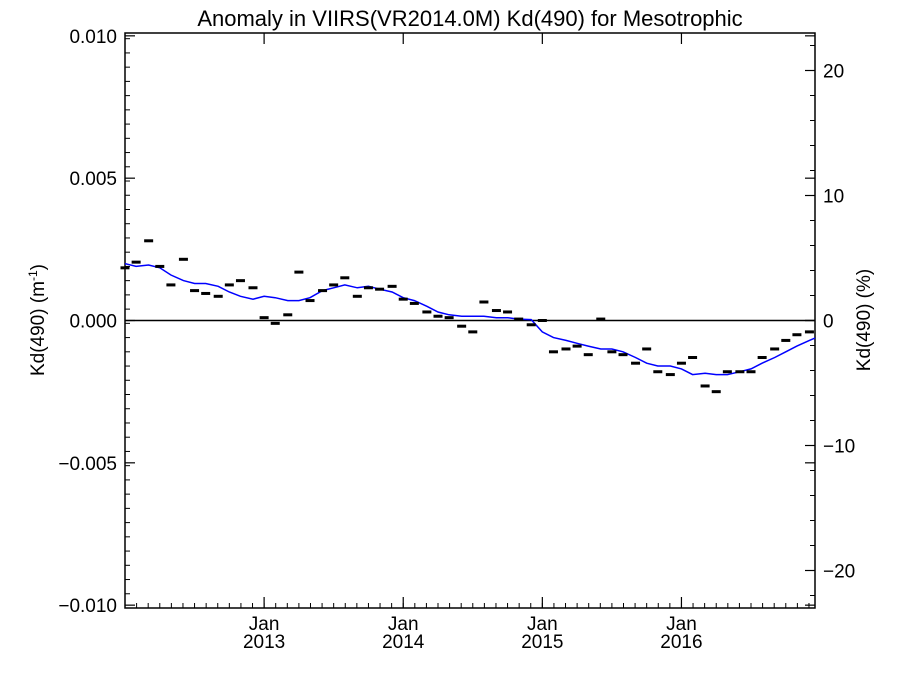 The width and height of the screenshot is (900, 675). I want to click on y-right-tick-label: −20, so click(839, 572).